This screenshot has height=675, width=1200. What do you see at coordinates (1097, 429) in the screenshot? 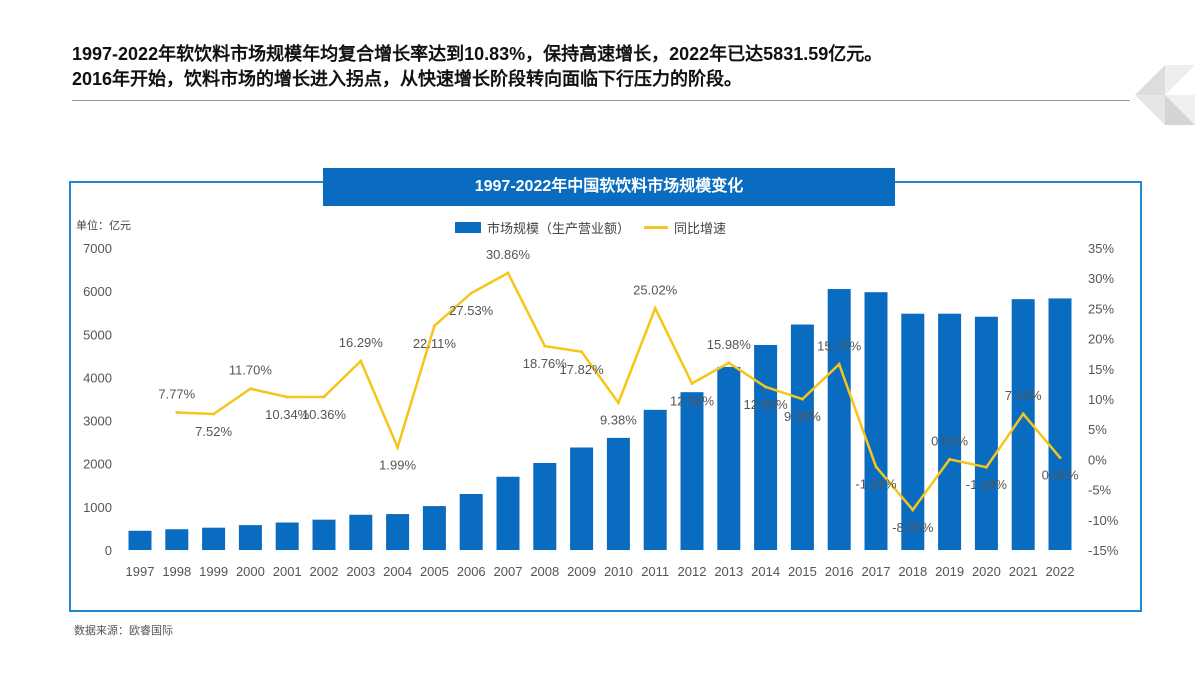
I see `y-right-tick: 5%` at bounding box center [1097, 429].